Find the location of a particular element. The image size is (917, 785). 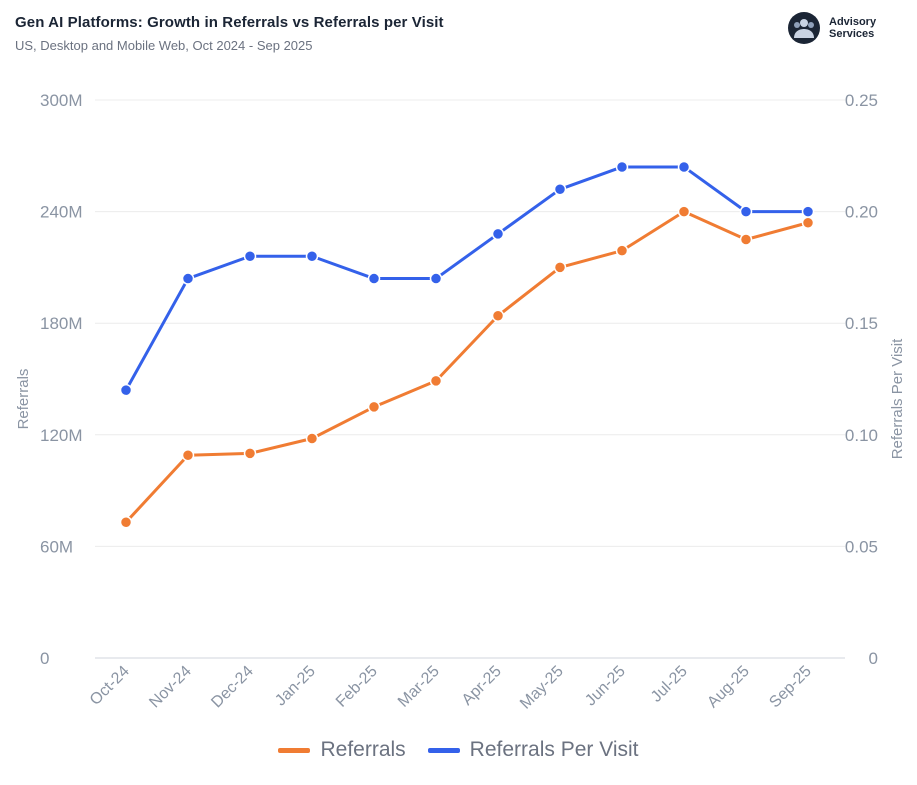

x-tick-label: Dec-24 is located at coordinates (232, 687).